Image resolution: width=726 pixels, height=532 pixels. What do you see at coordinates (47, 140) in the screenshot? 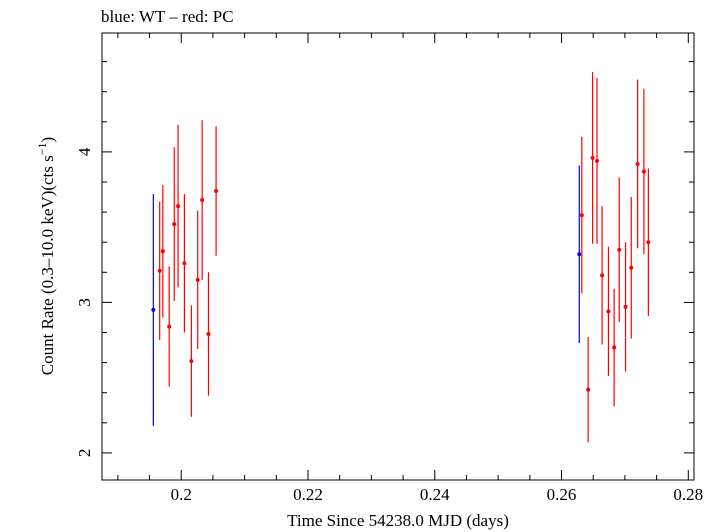
I see `y-axis-label-close: )` at bounding box center [47, 140].